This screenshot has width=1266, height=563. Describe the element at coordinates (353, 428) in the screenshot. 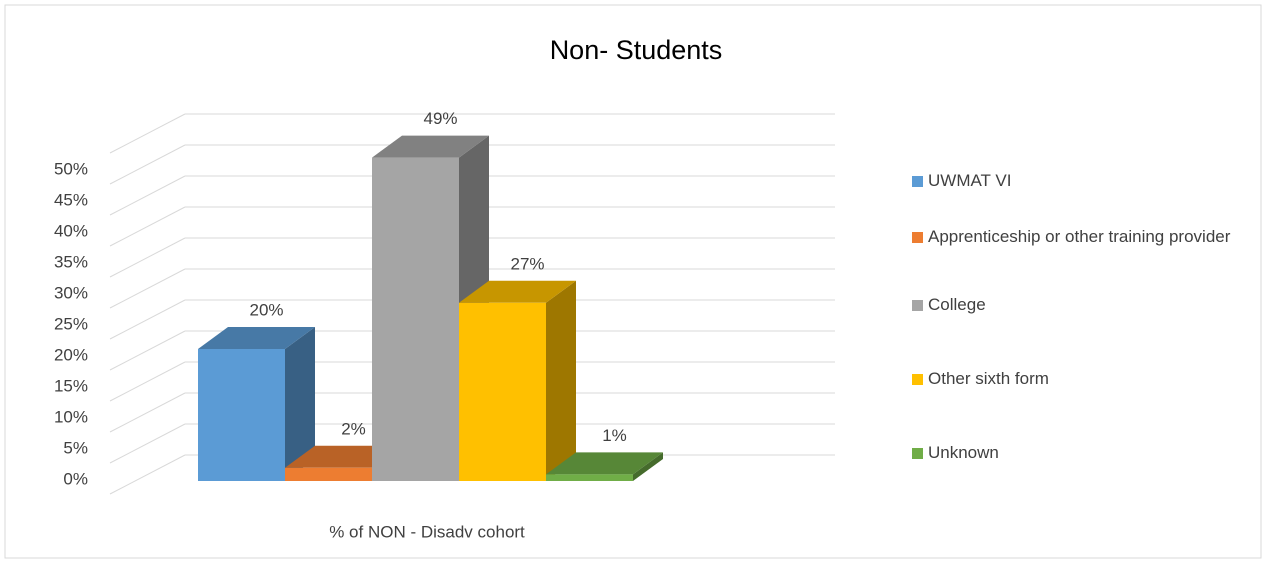

I see `data-label: 2%` at that location.